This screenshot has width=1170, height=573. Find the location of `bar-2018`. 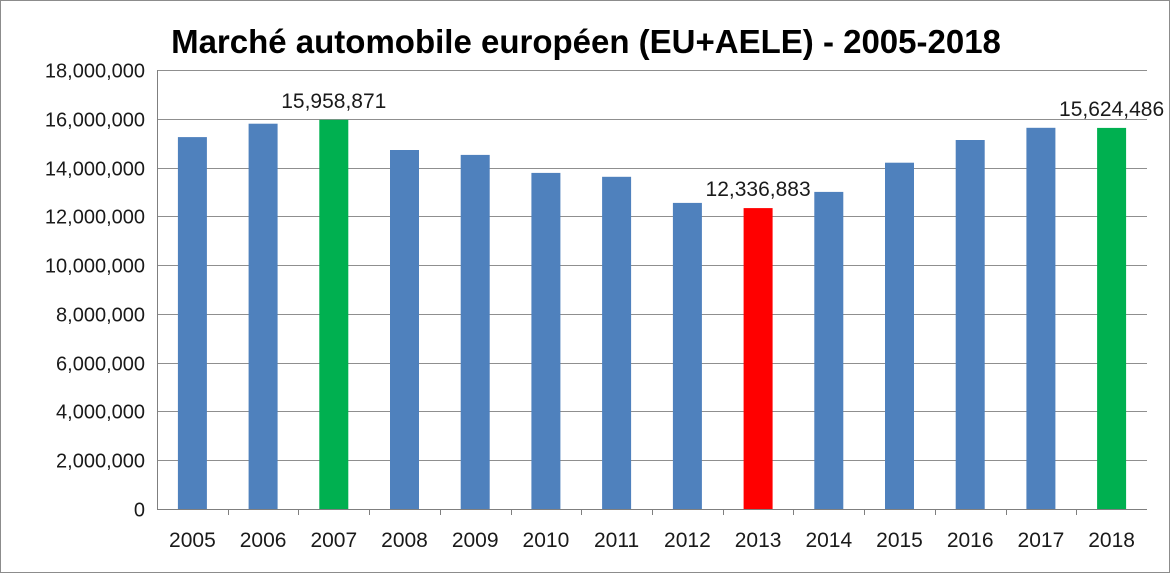

bar-2018 is located at coordinates (1112, 318).